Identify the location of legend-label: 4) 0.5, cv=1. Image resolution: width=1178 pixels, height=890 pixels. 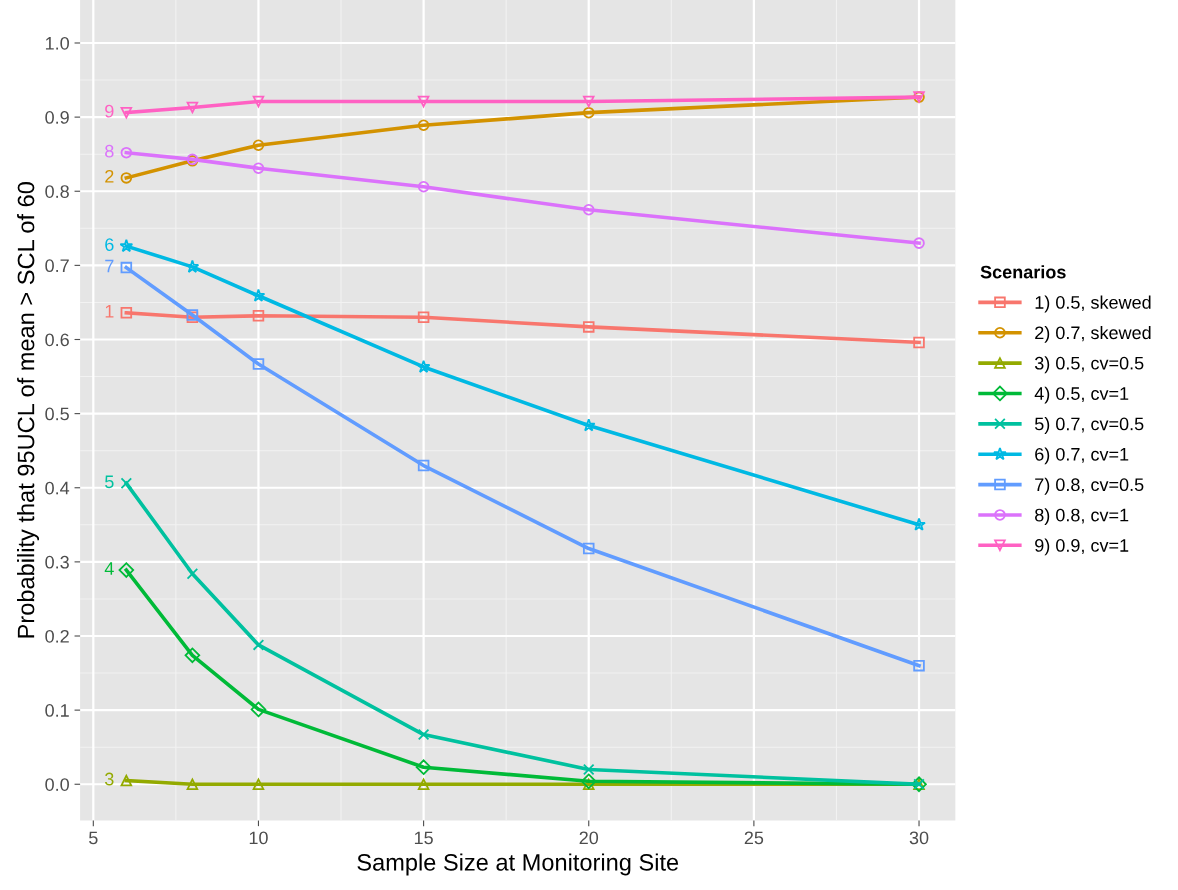
(1081, 395).